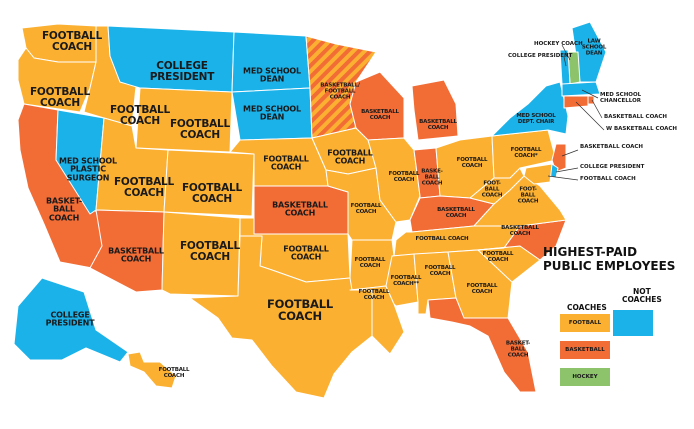 This screenshot has width=694, height=429. Describe the element at coordinates (636, 117) in the screenshot. I see `side-label-ri: BASKETBALL COACH` at that location.